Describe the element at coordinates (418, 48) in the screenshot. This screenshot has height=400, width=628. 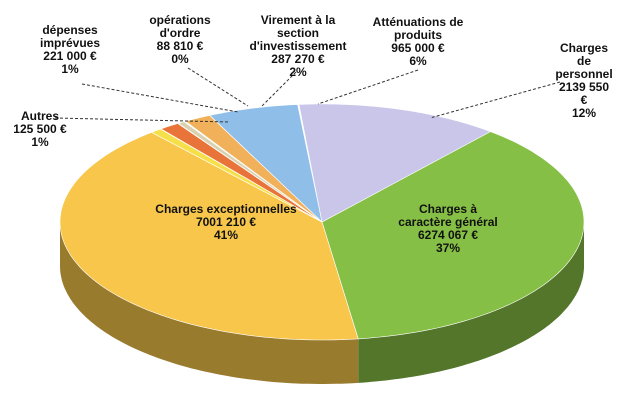
I see `slice-amount: 965 000 €` at that location.